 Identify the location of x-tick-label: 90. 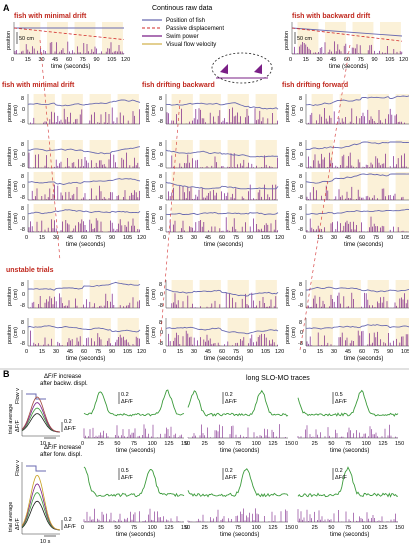
(250, 352).